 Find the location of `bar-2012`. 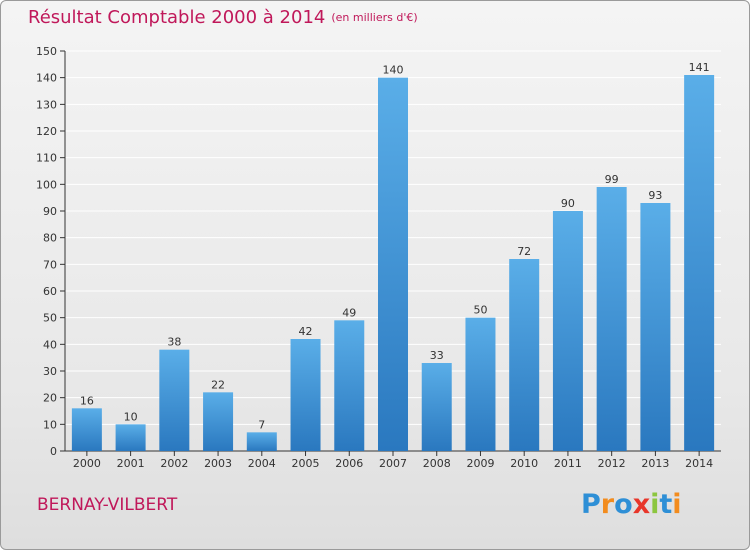

bar-2012 is located at coordinates (611, 319).